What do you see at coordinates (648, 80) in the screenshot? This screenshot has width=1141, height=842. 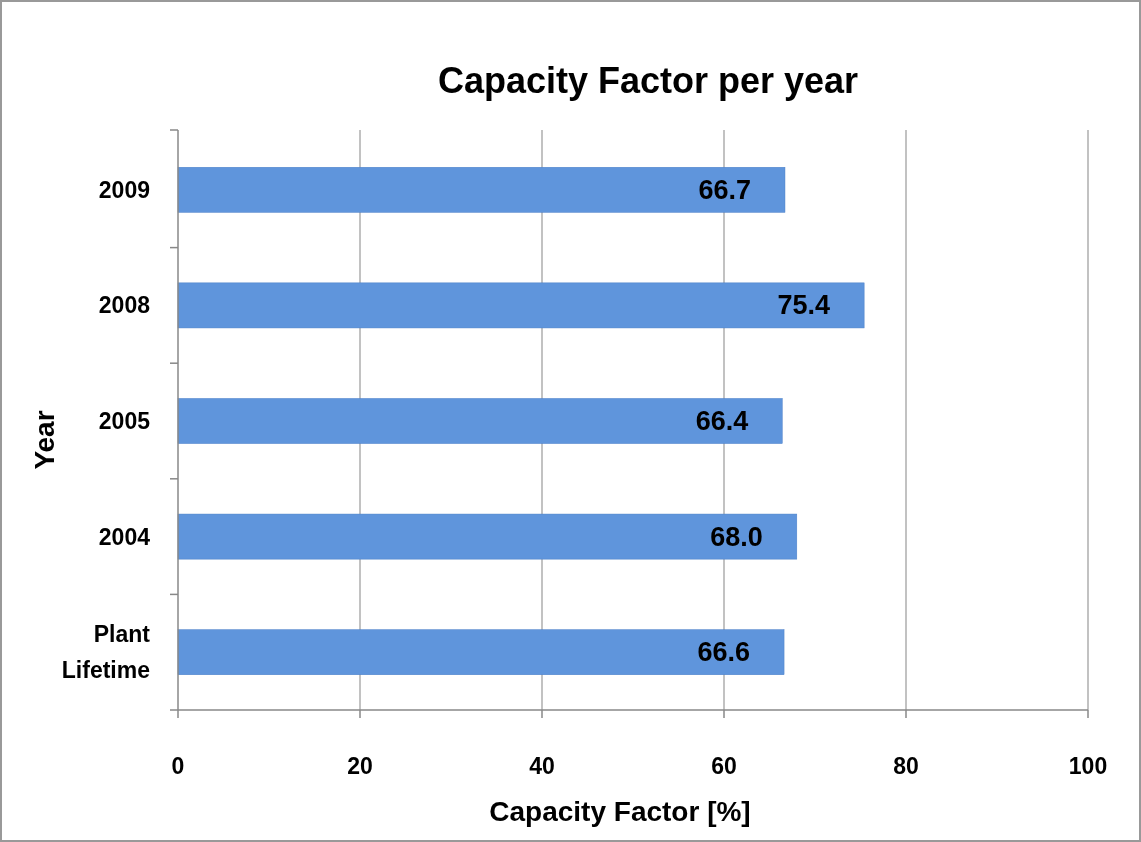 I see `chart-title: Capacity Factor per year` at bounding box center [648, 80].